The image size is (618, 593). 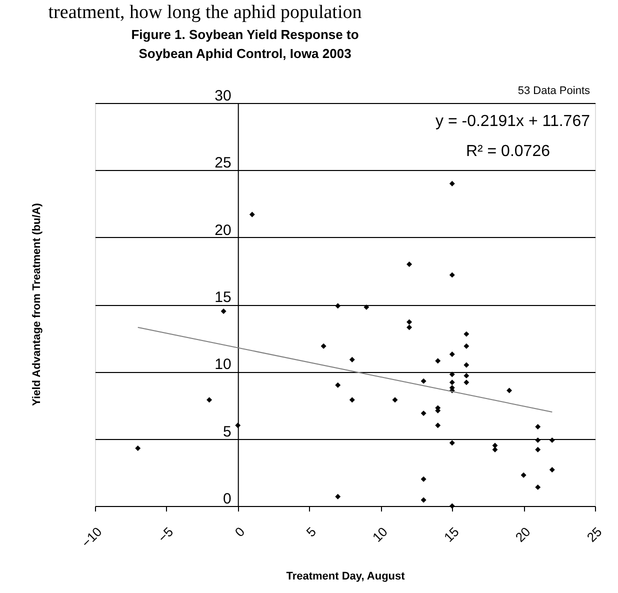 What do you see at coordinates (37, 304) in the screenshot?
I see `y-axis-title: Yield Advantage from Treatment (bu/A)` at bounding box center [37, 304].